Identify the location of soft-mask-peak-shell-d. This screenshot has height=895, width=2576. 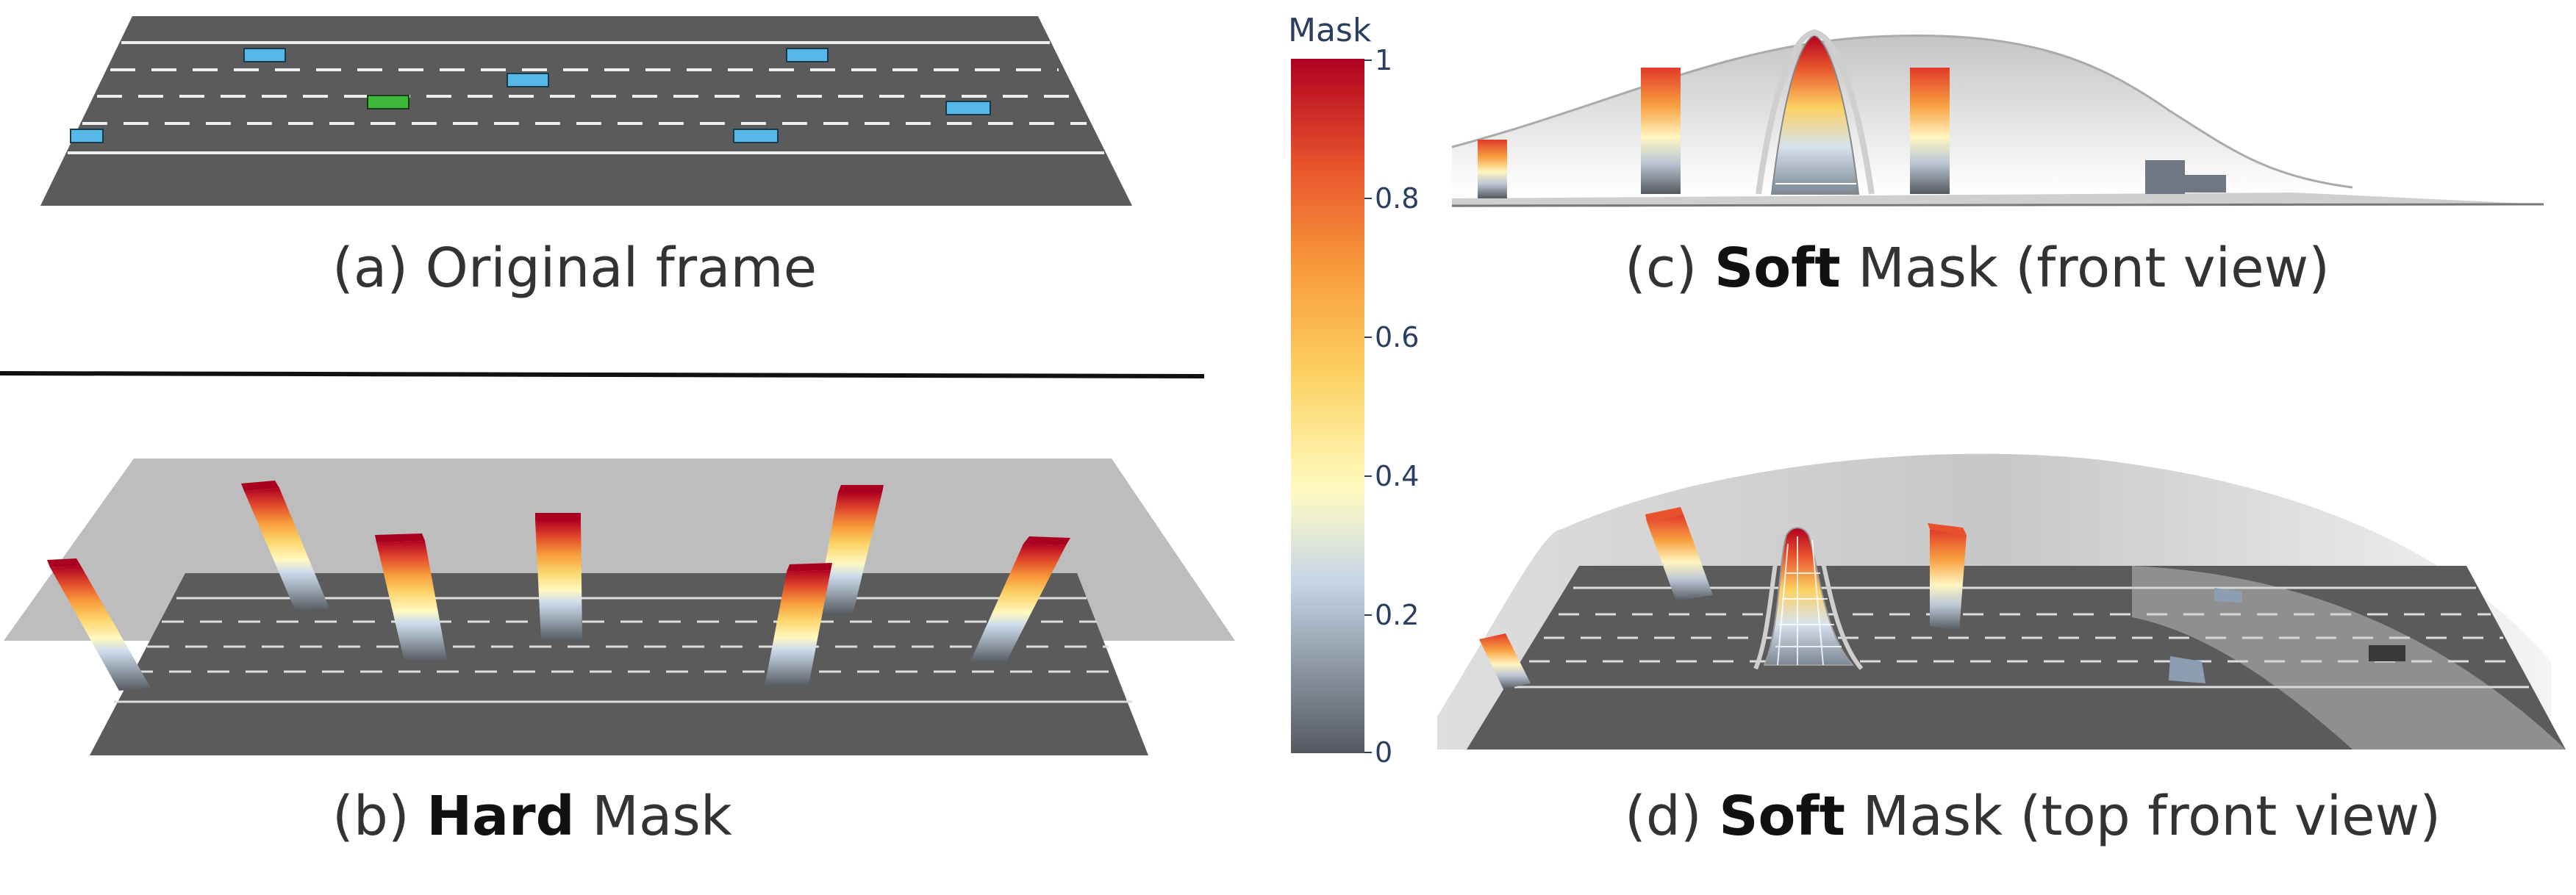
(1808, 596).